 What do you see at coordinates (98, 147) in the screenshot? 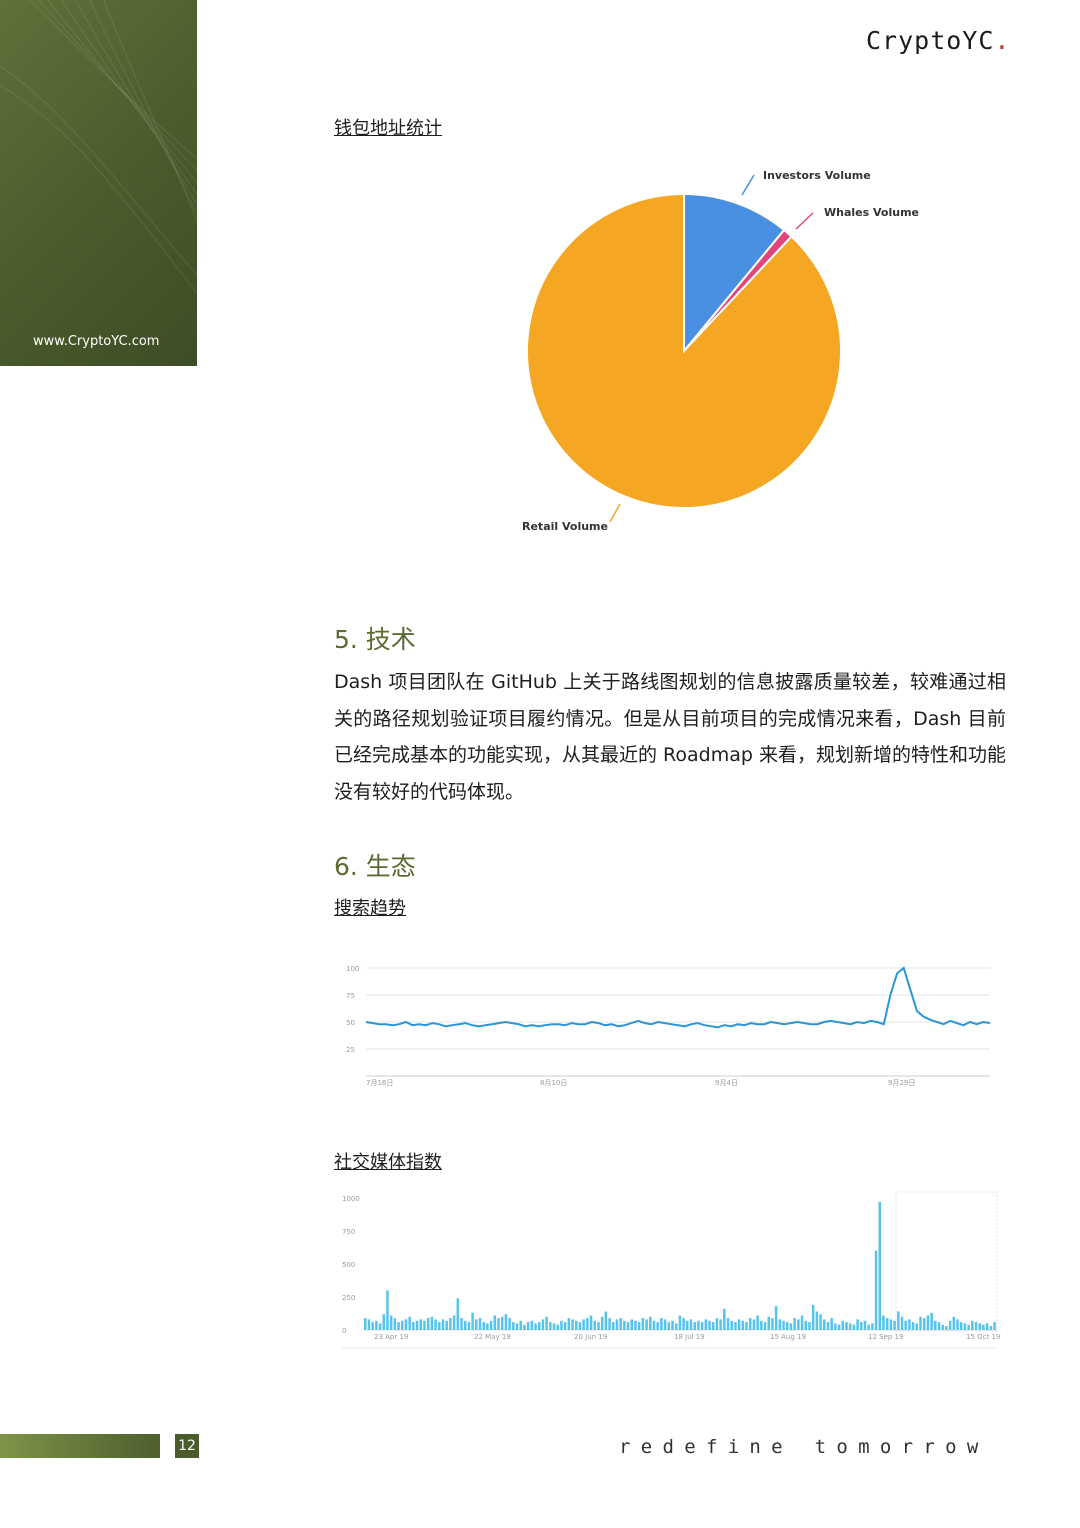
I see `wave-pattern` at bounding box center [98, 147].